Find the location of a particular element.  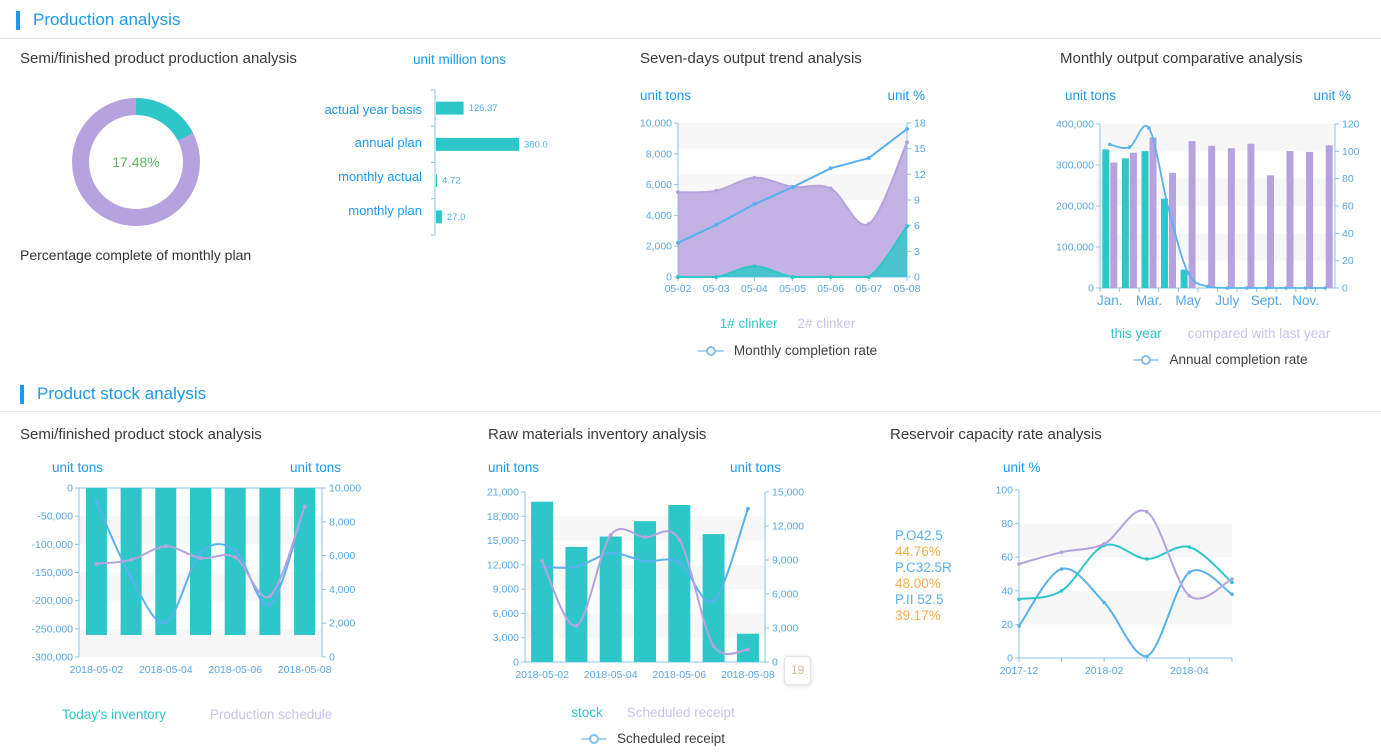

legend-item-stock: stock is located at coordinates (587, 712).